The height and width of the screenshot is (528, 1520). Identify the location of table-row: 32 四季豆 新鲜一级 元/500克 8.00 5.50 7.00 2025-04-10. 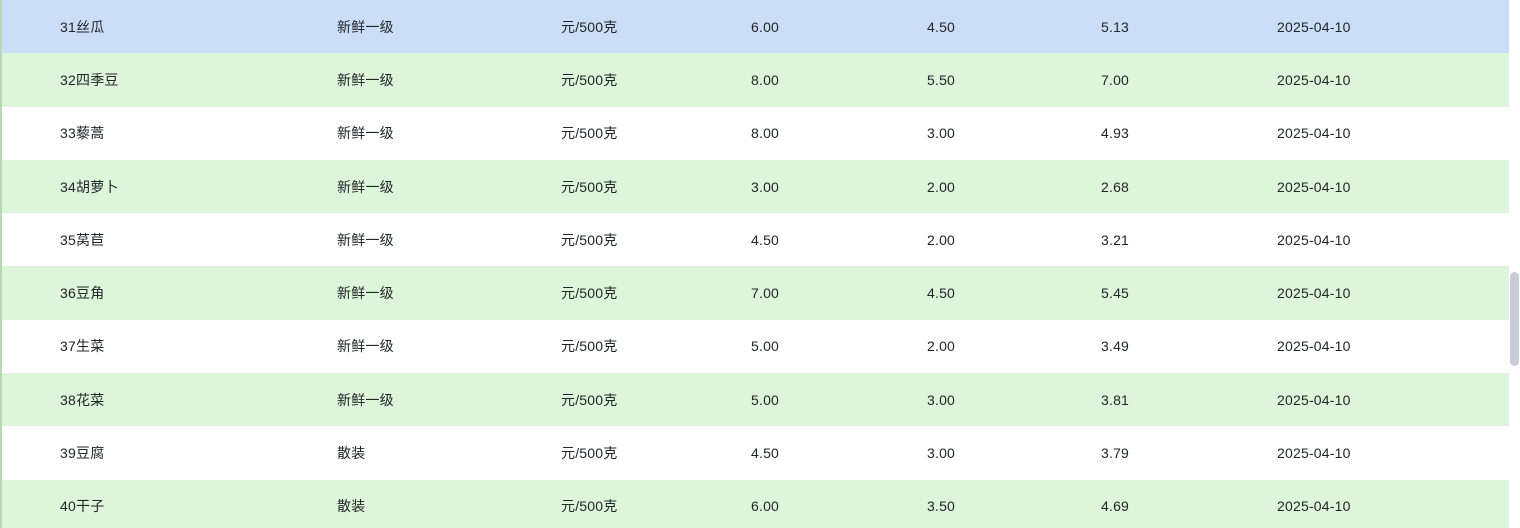
(755, 80).